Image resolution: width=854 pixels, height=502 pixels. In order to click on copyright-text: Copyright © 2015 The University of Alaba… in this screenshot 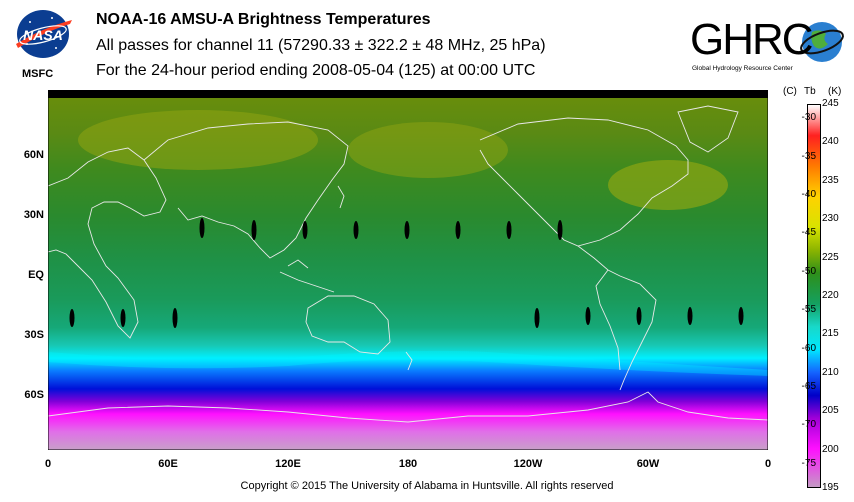, I will do `click(427, 486)`.